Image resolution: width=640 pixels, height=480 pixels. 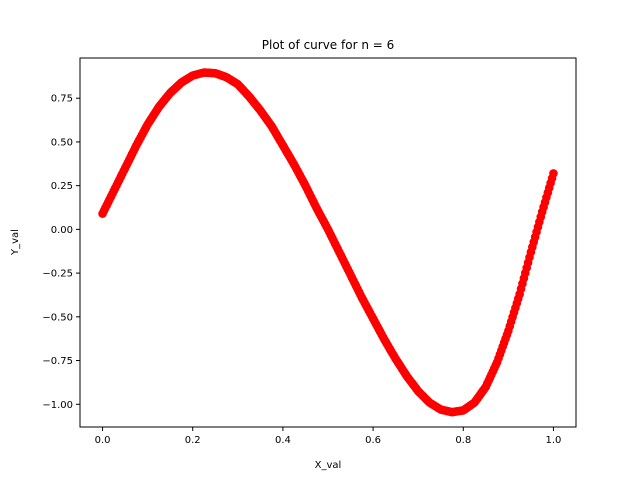 I want to click on x-tick-label: 0.0, so click(x=103, y=440).